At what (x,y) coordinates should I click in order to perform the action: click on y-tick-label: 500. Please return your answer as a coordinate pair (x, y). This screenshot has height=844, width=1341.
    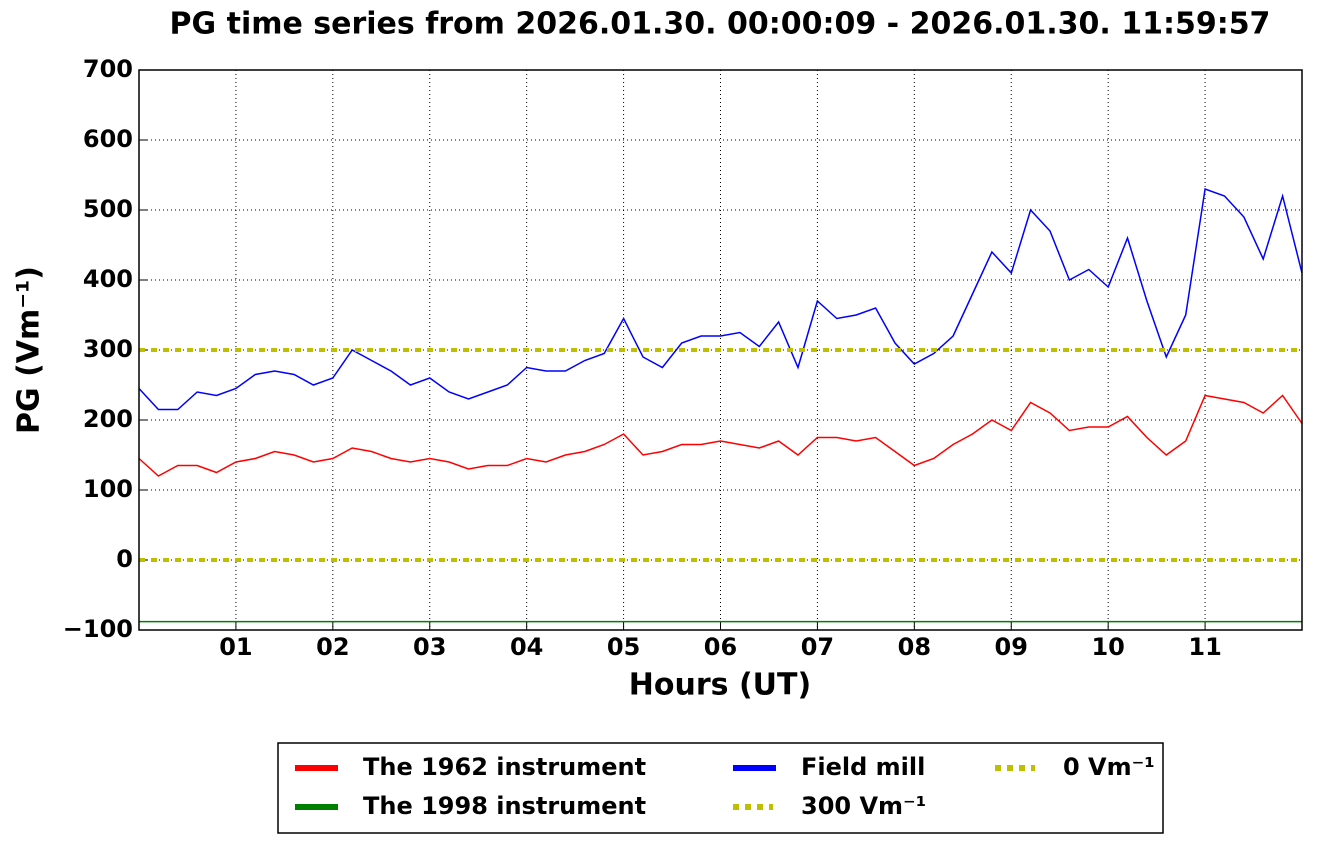
    Looking at the image, I should click on (108, 209).